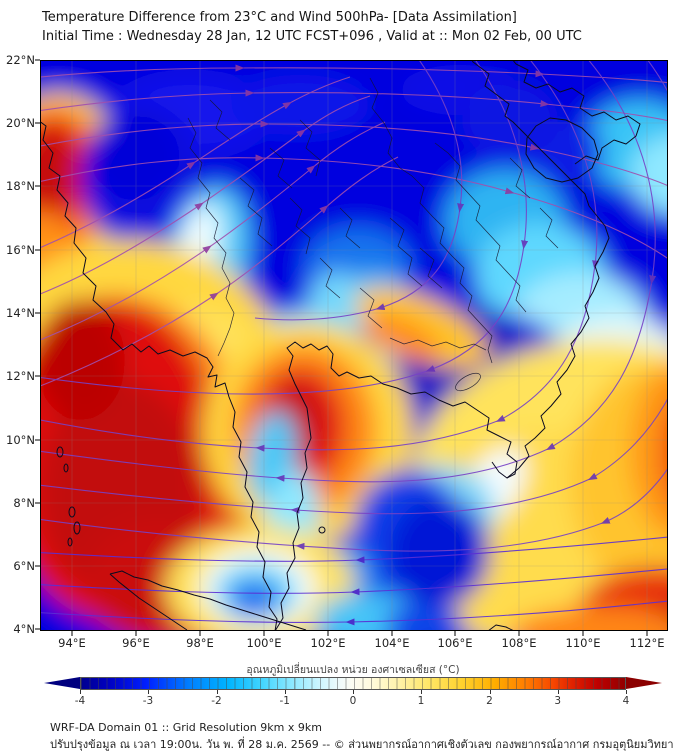 The height and width of the screenshot is (756, 676). What do you see at coordinates (20, 60) in the screenshot?
I see `y-axis-label: 22°N` at bounding box center [20, 60].